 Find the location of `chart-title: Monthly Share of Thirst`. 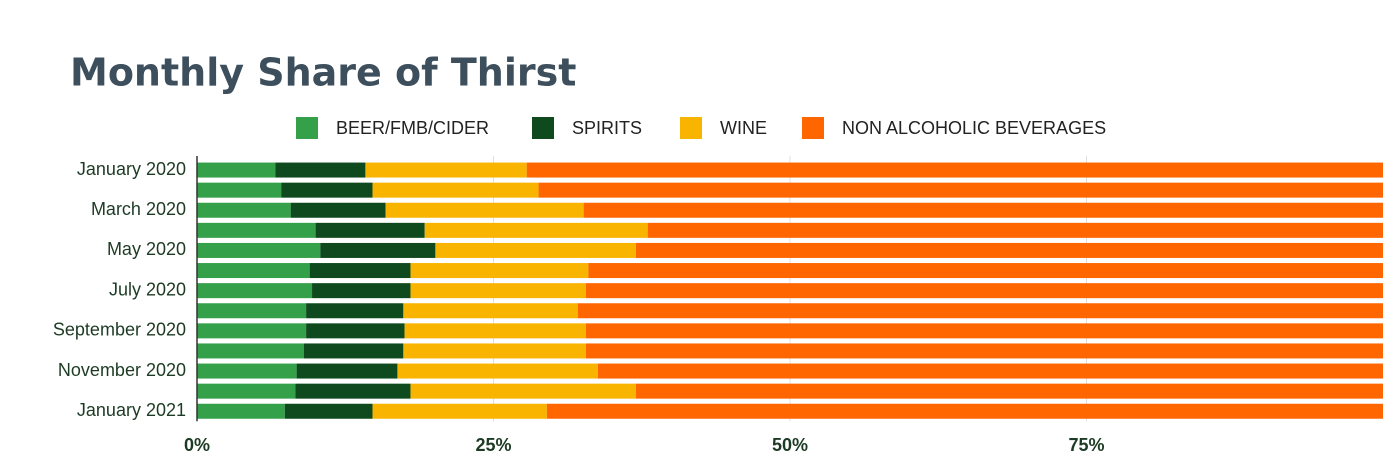

chart-title: Monthly Share of Thirst is located at coordinates (323, 73).